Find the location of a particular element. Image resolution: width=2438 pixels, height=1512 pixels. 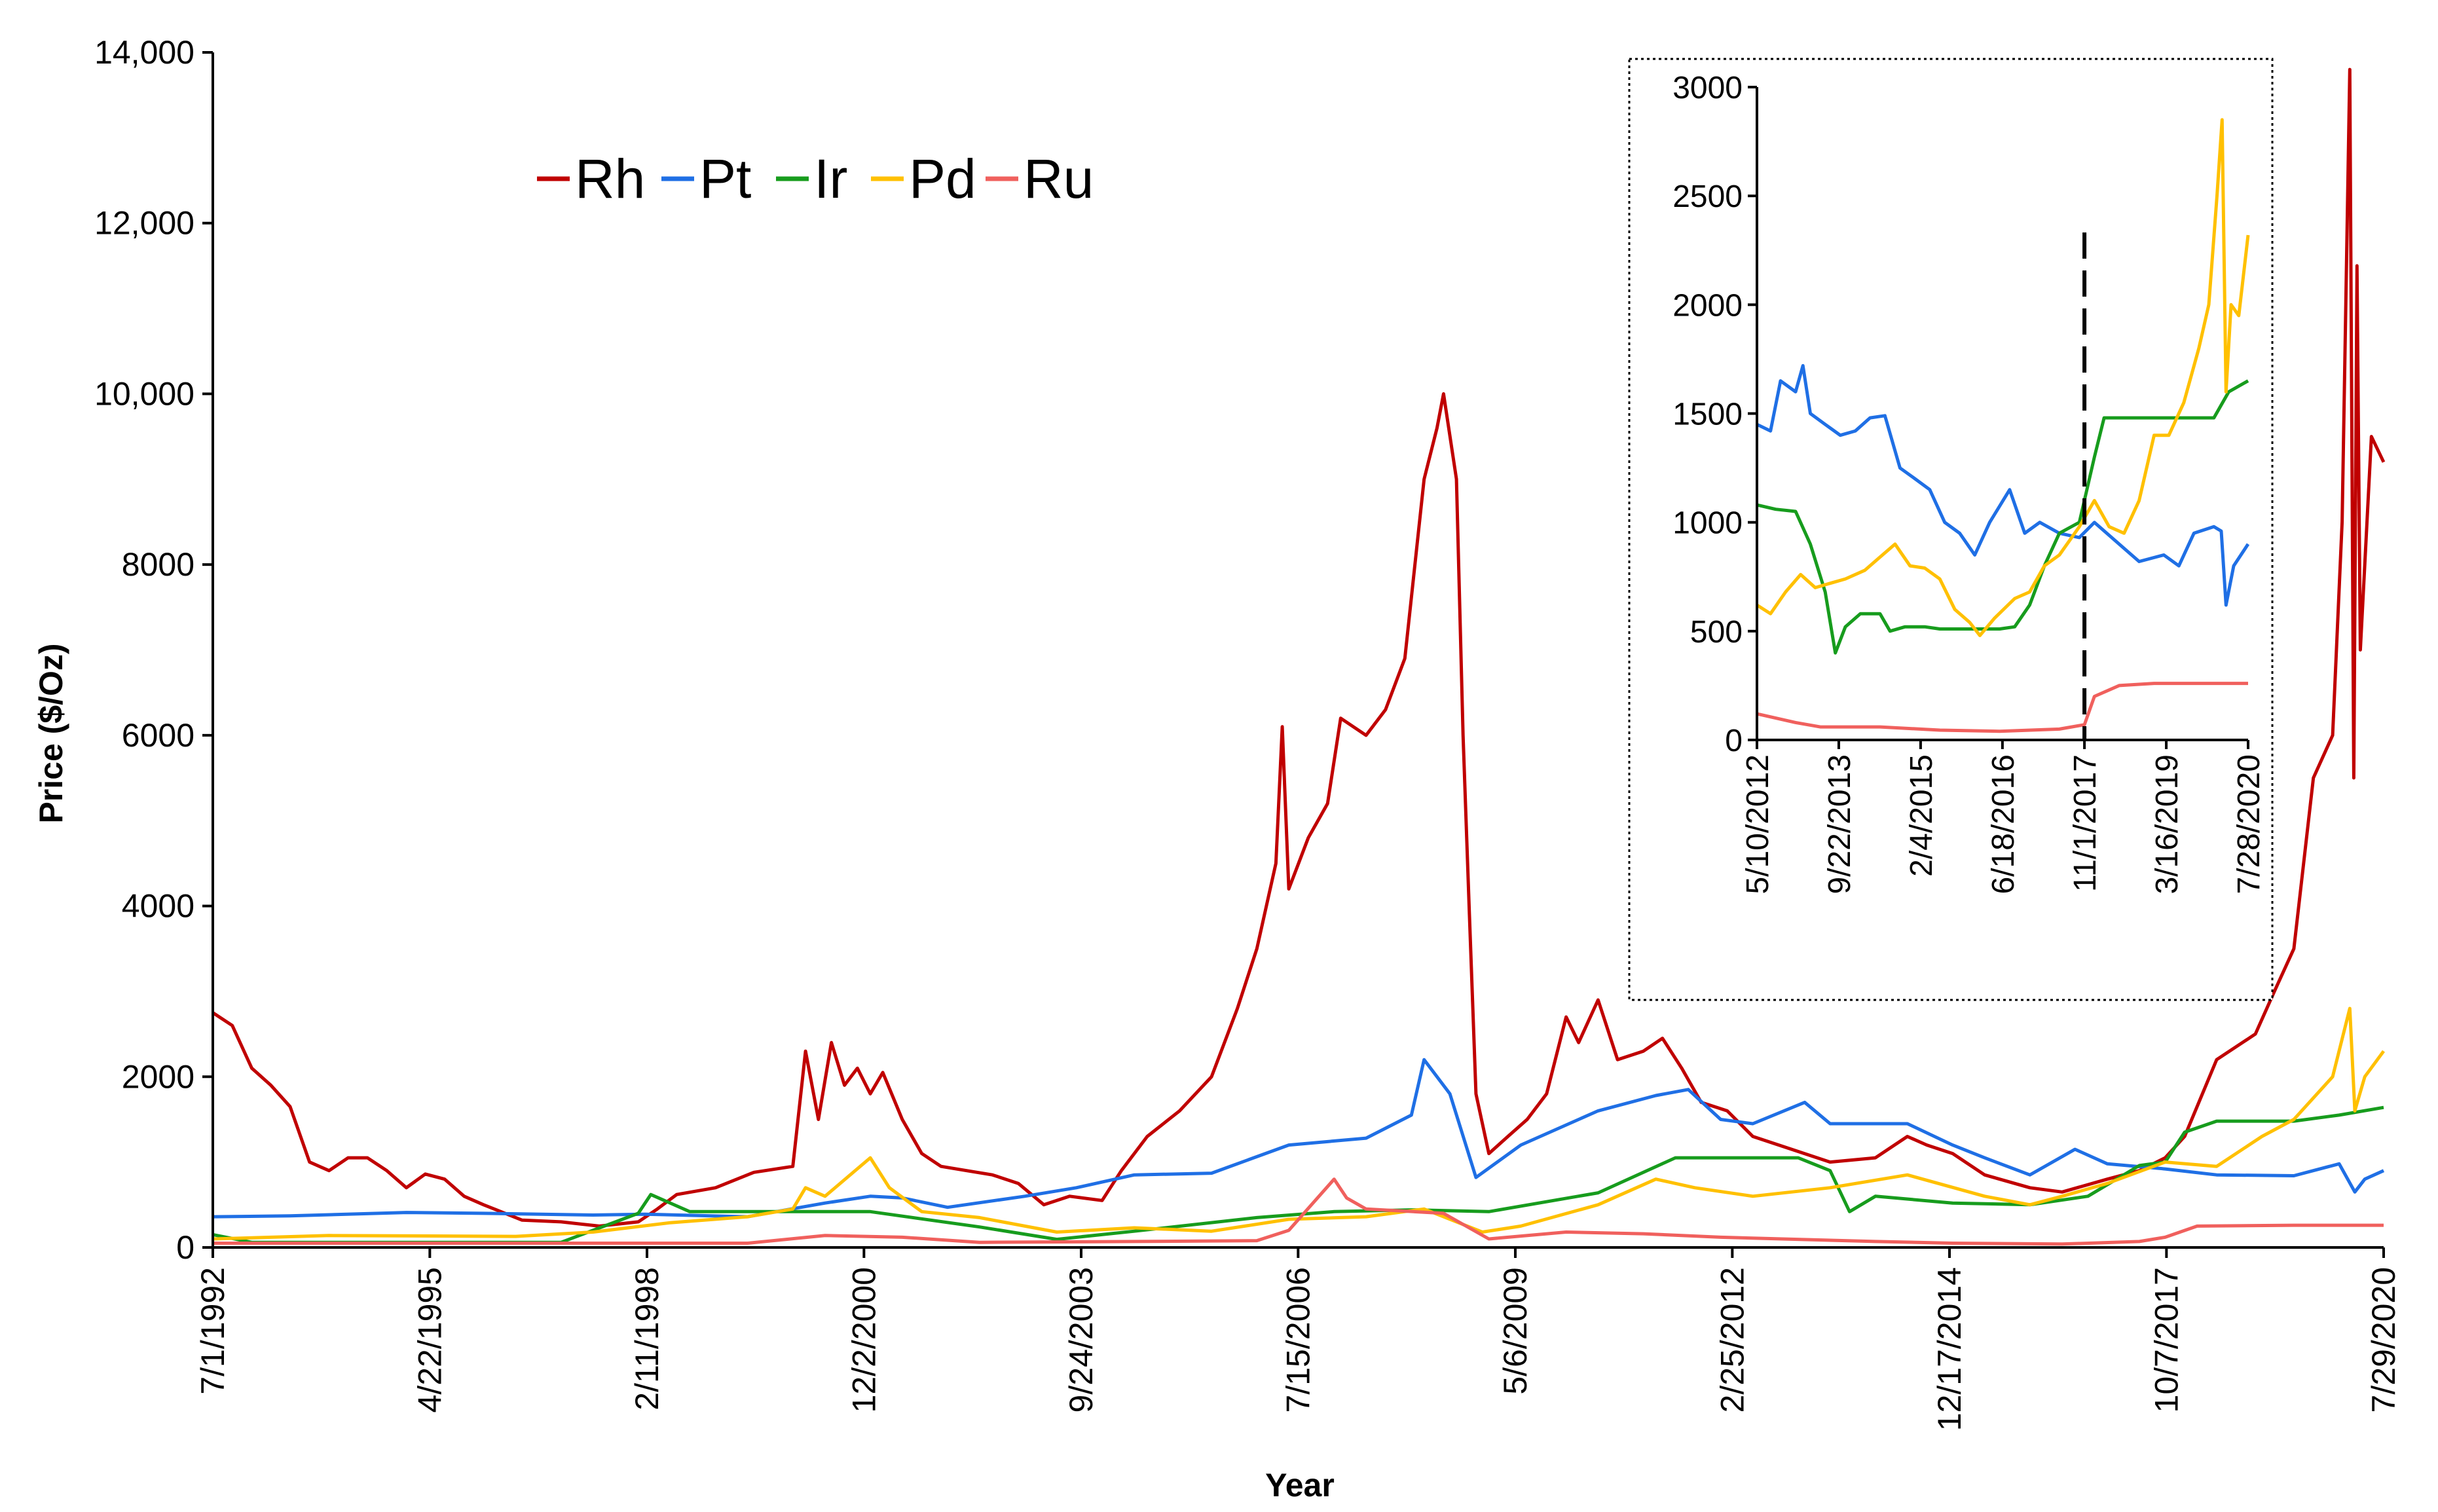

y-tick-label: 2000 is located at coordinates (158, 1076).